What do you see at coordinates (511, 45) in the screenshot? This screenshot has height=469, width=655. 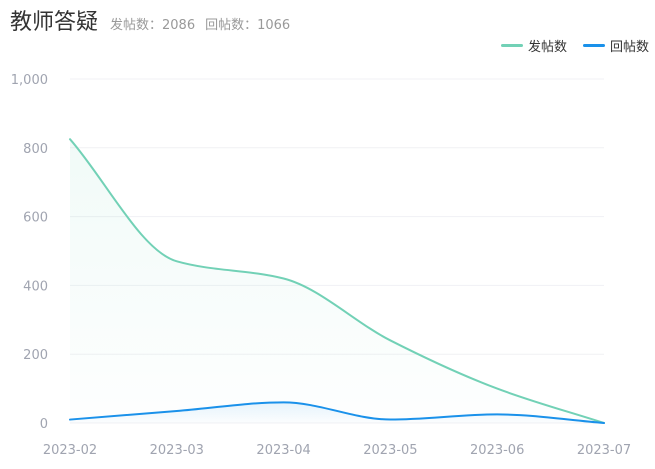 I see `legend-swatch-posts` at bounding box center [511, 45].